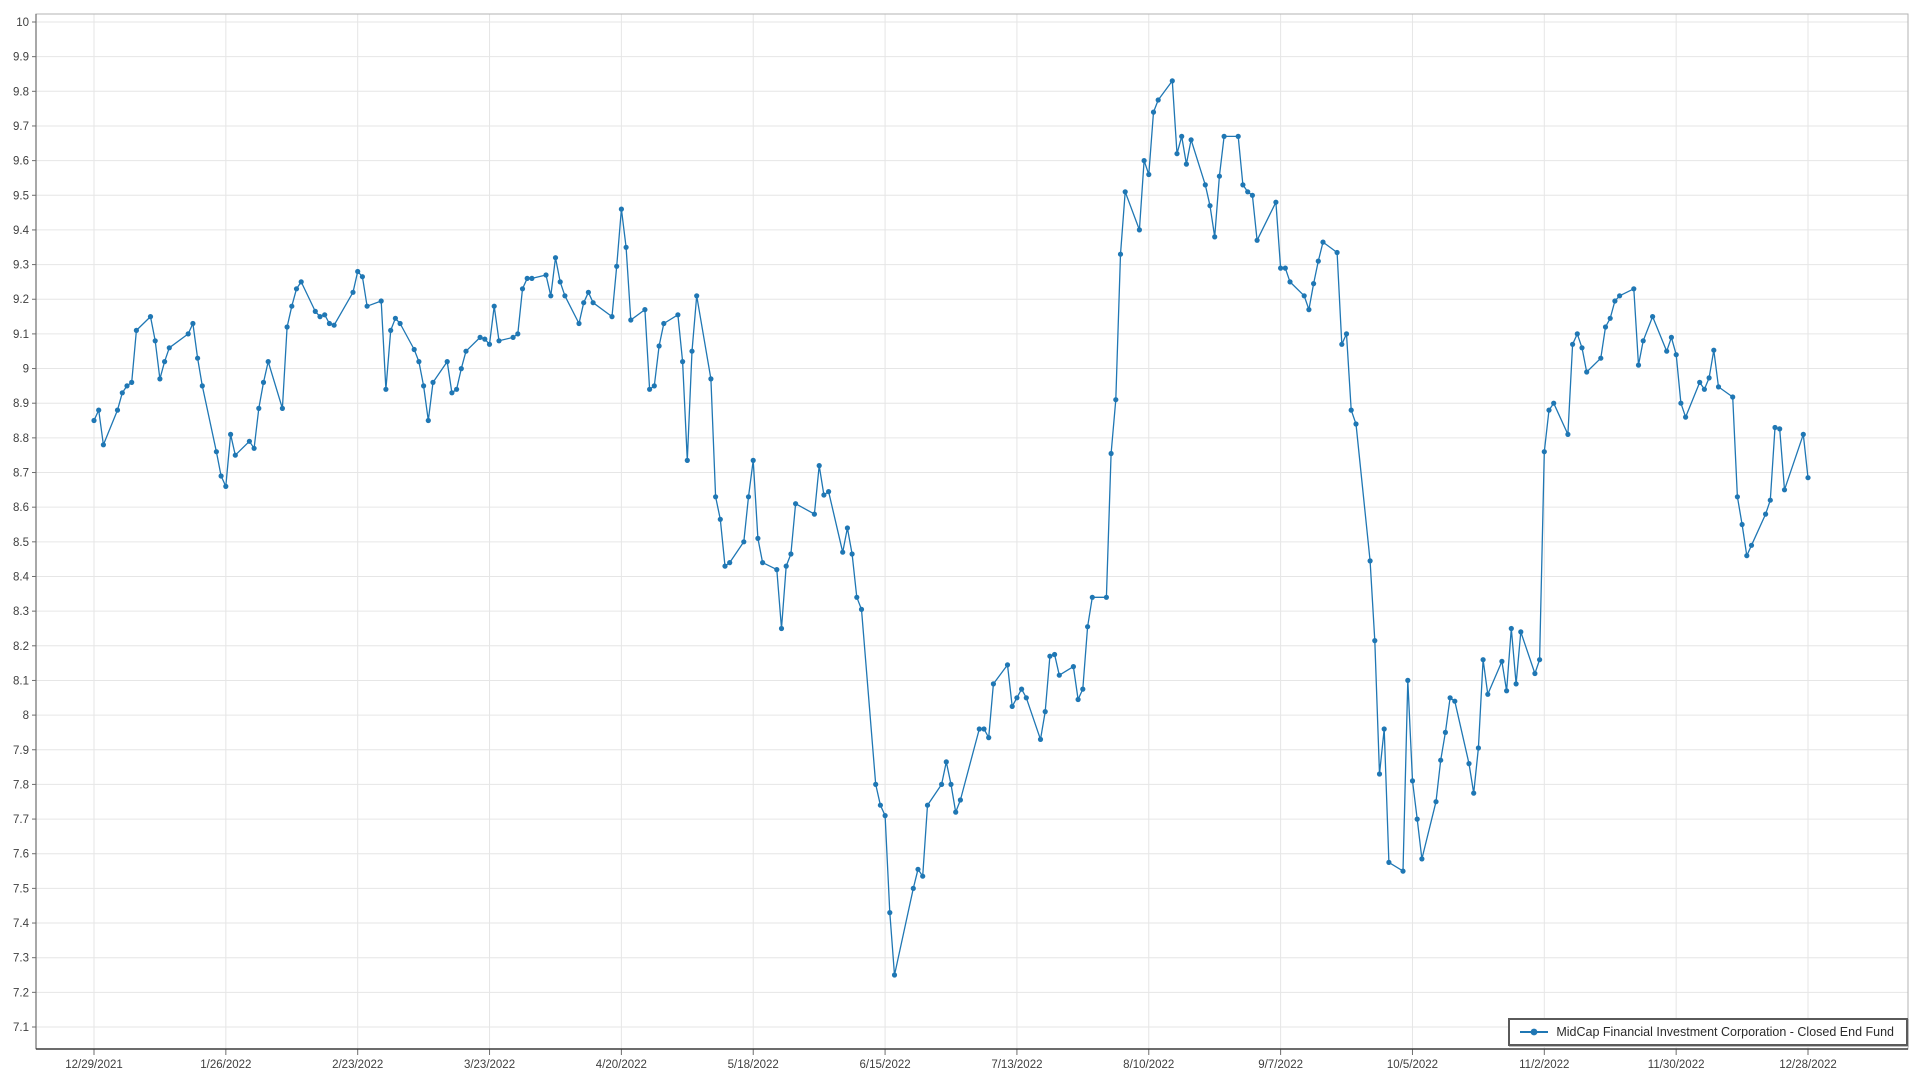 The width and height of the screenshot is (1920, 1080). What do you see at coordinates (1016, 1065) in the screenshot?
I see `x-tick-label: 7/13/2022` at bounding box center [1016, 1065].